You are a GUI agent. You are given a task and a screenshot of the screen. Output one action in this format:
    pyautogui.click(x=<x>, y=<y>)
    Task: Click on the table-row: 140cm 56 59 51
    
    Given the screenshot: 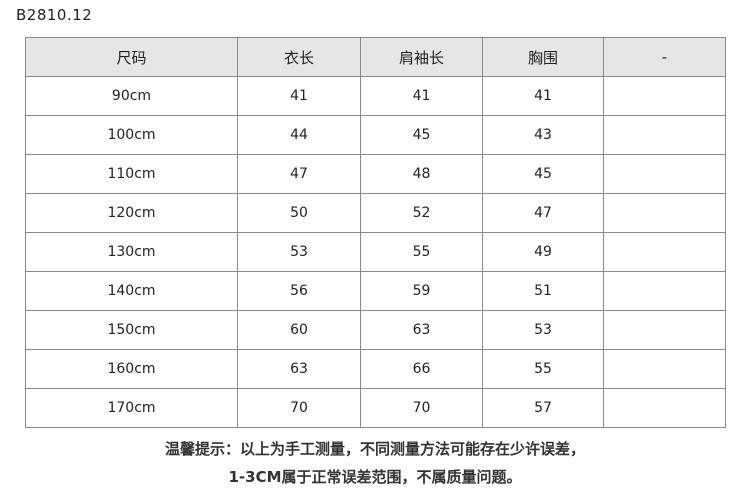 What is the action you would take?
    pyautogui.click(x=375, y=291)
    